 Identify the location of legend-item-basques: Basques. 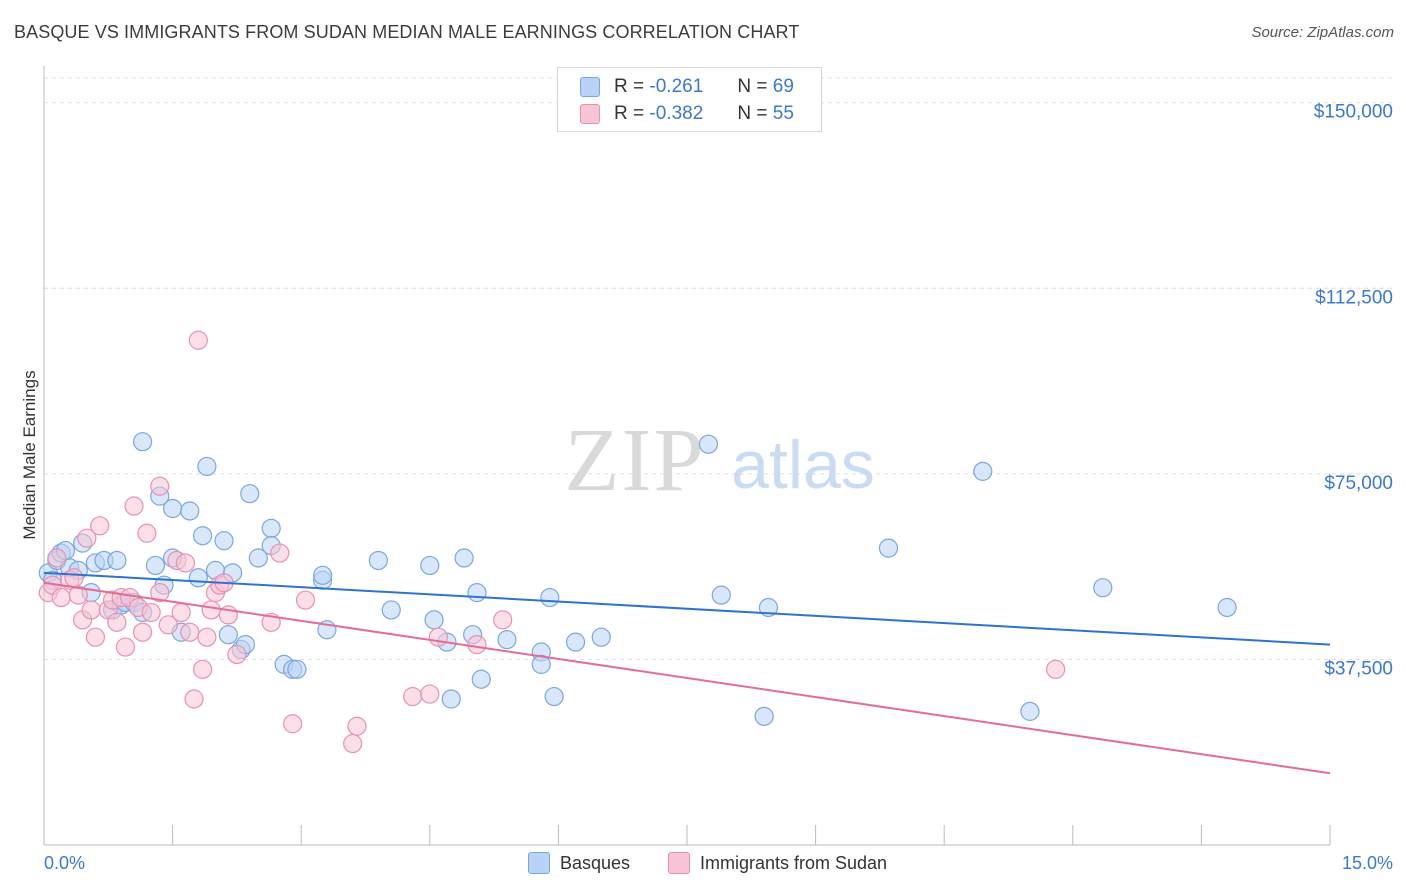
(579, 863).